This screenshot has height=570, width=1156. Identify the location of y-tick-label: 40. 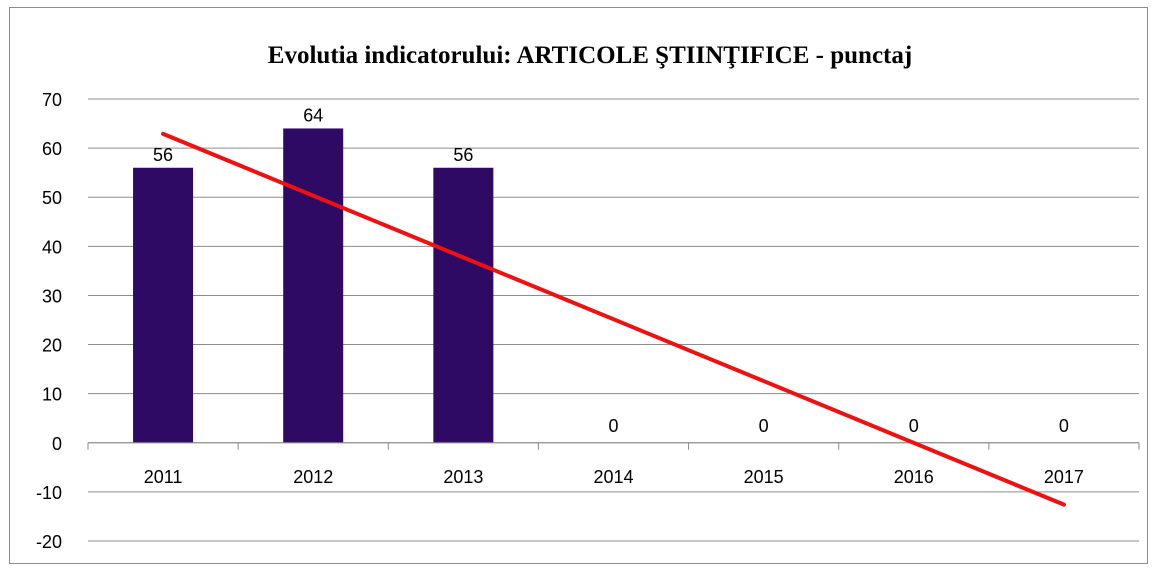
(52, 247).